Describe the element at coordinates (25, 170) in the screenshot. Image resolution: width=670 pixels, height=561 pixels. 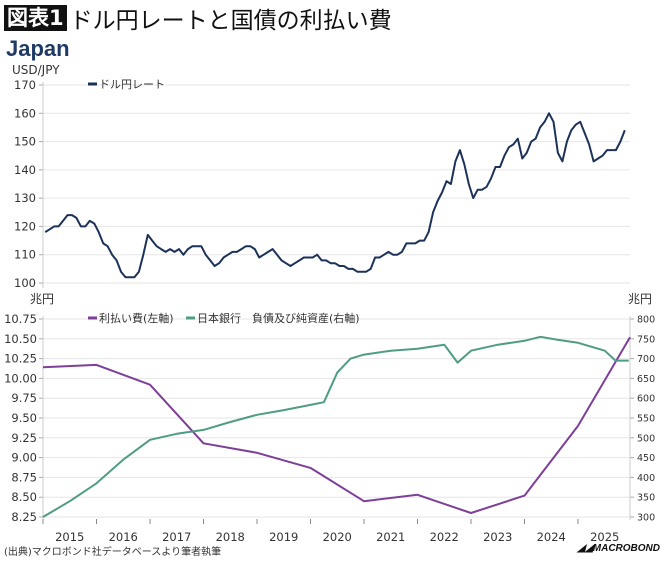
I see `y-tick-label: 140` at that location.